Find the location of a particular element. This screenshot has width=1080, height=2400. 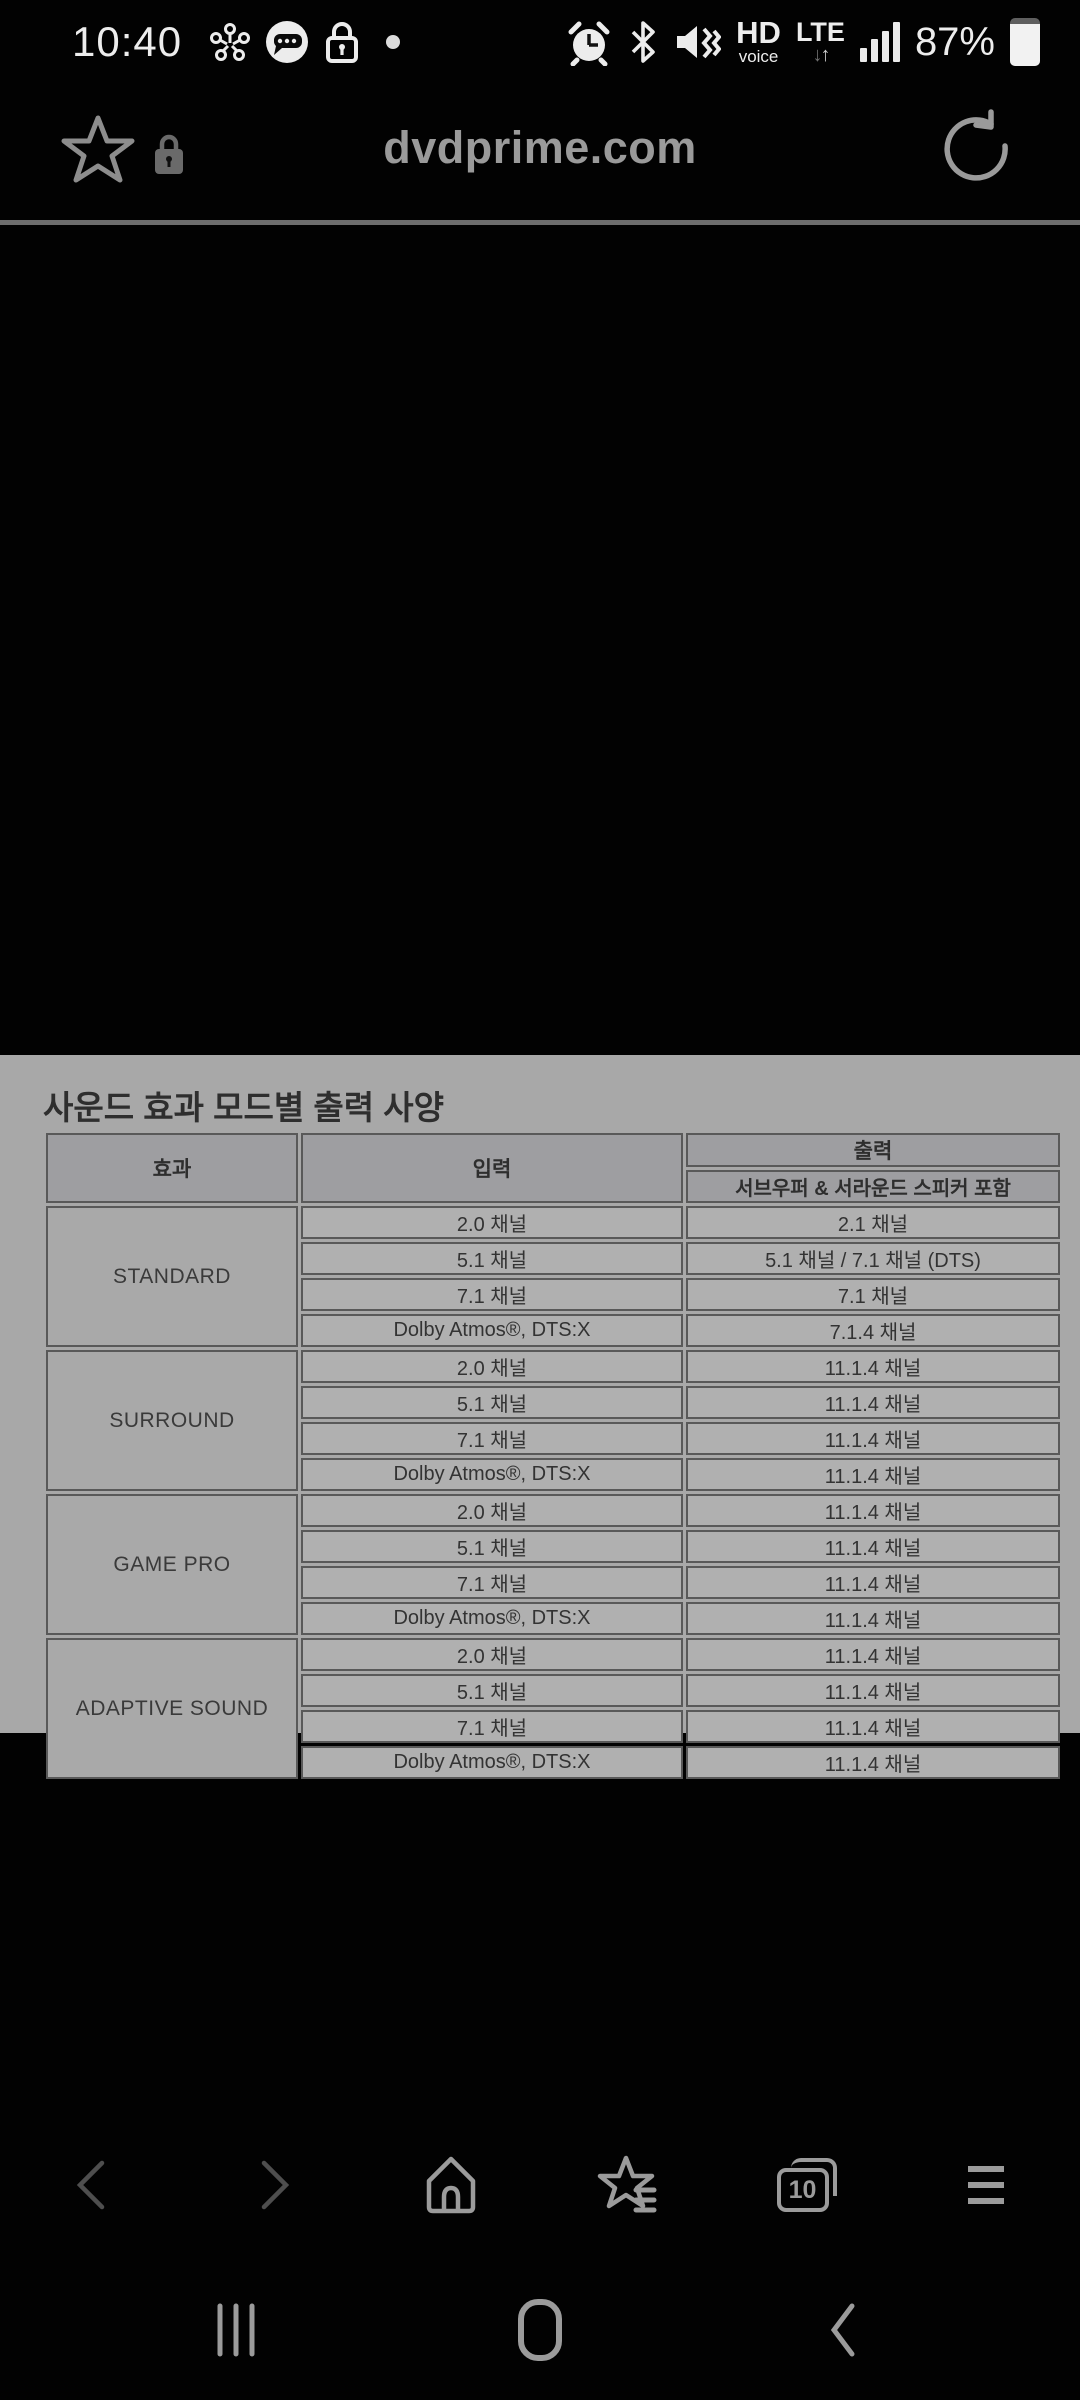

lte-arrows-icon: ↓↑ is located at coordinates (821, 54).